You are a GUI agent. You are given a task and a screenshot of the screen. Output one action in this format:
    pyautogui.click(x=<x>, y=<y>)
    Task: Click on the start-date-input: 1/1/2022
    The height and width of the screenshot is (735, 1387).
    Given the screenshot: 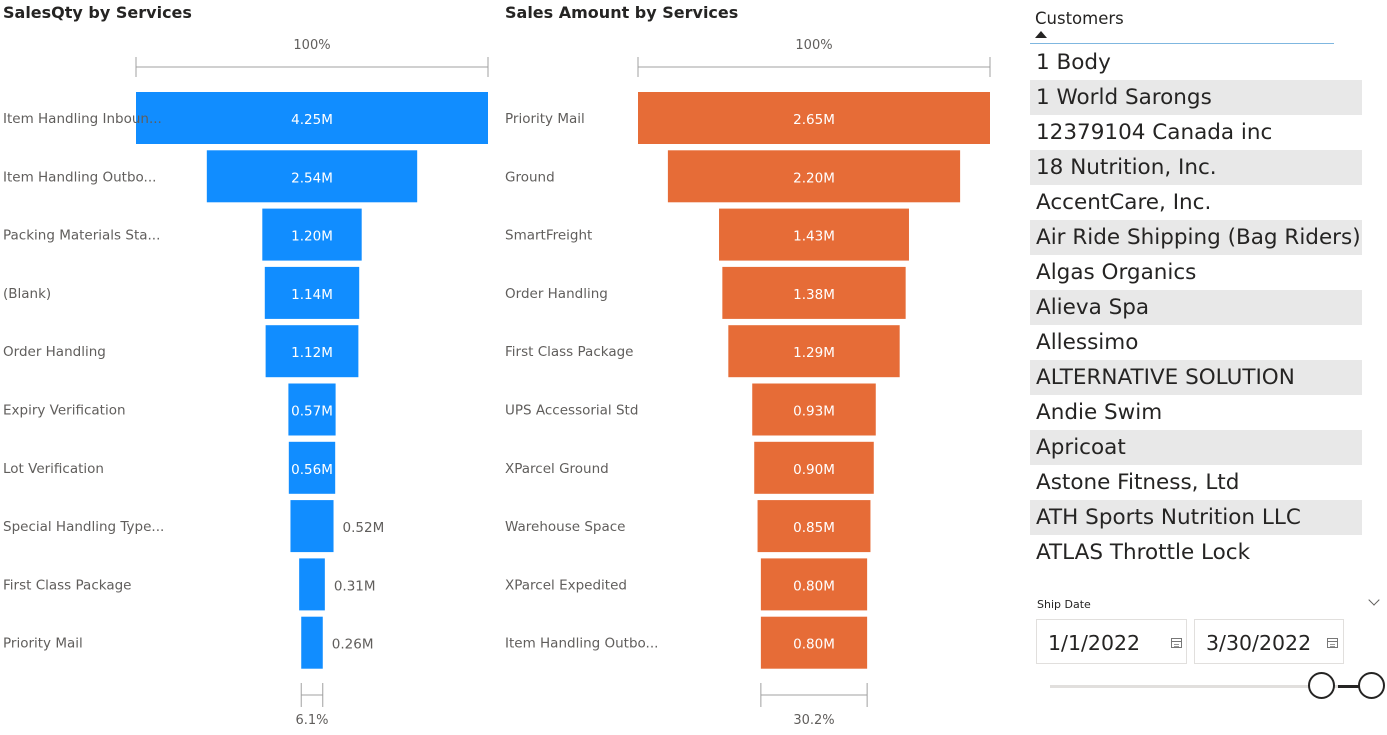 What is the action you would take?
    pyautogui.click(x=1111, y=641)
    